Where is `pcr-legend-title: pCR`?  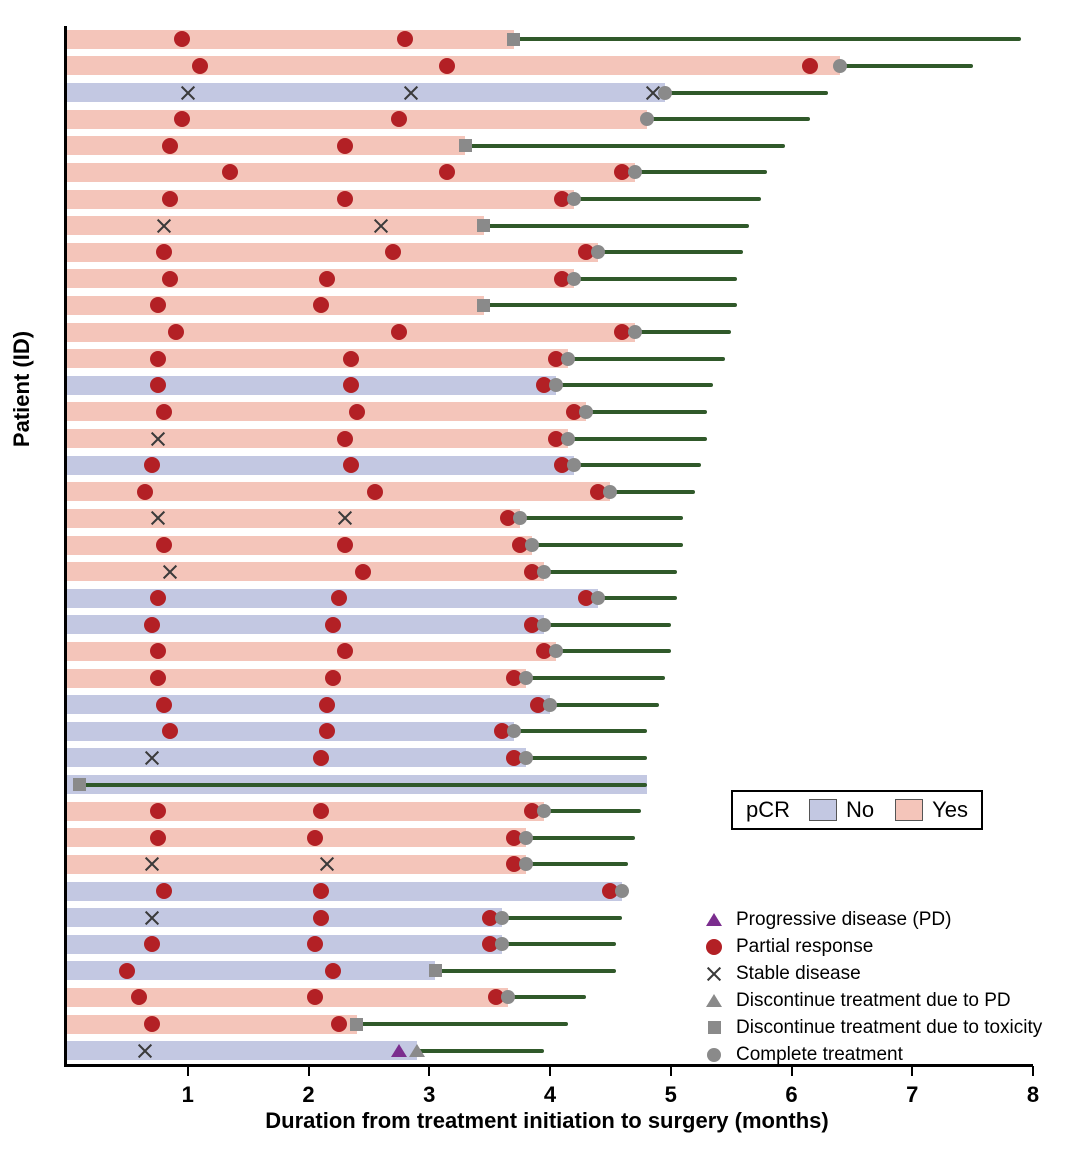
pcr-legend-title: pCR is located at coordinates (768, 809).